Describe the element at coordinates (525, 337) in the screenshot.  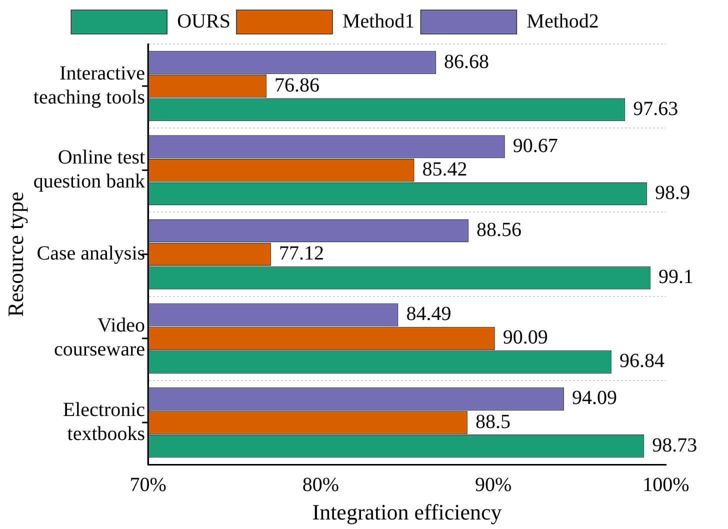
I see `data-label: 90.09` at that location.